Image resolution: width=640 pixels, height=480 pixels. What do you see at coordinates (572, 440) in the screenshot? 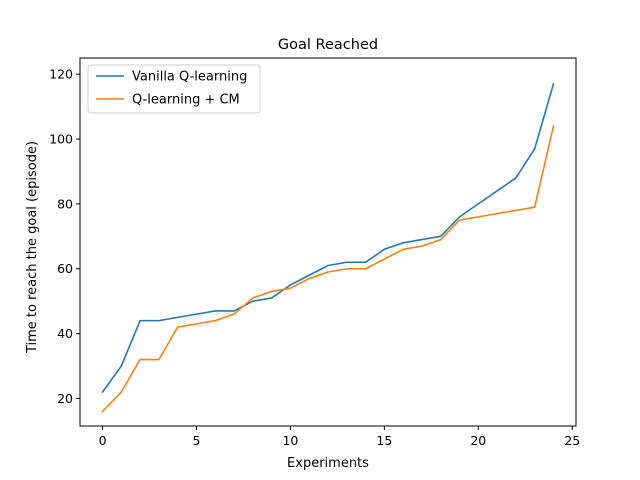
I see `x-tick-label: 25` at bounding box center [572, 440].